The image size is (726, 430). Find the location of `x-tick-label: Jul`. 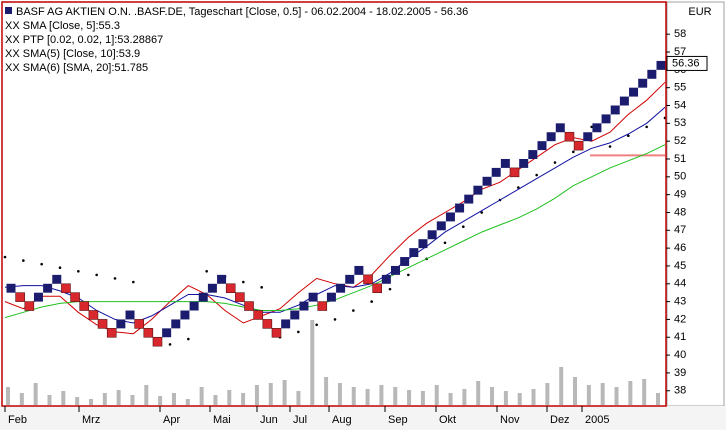

x-tick-label: Jul is located at coordinates (300, 420).